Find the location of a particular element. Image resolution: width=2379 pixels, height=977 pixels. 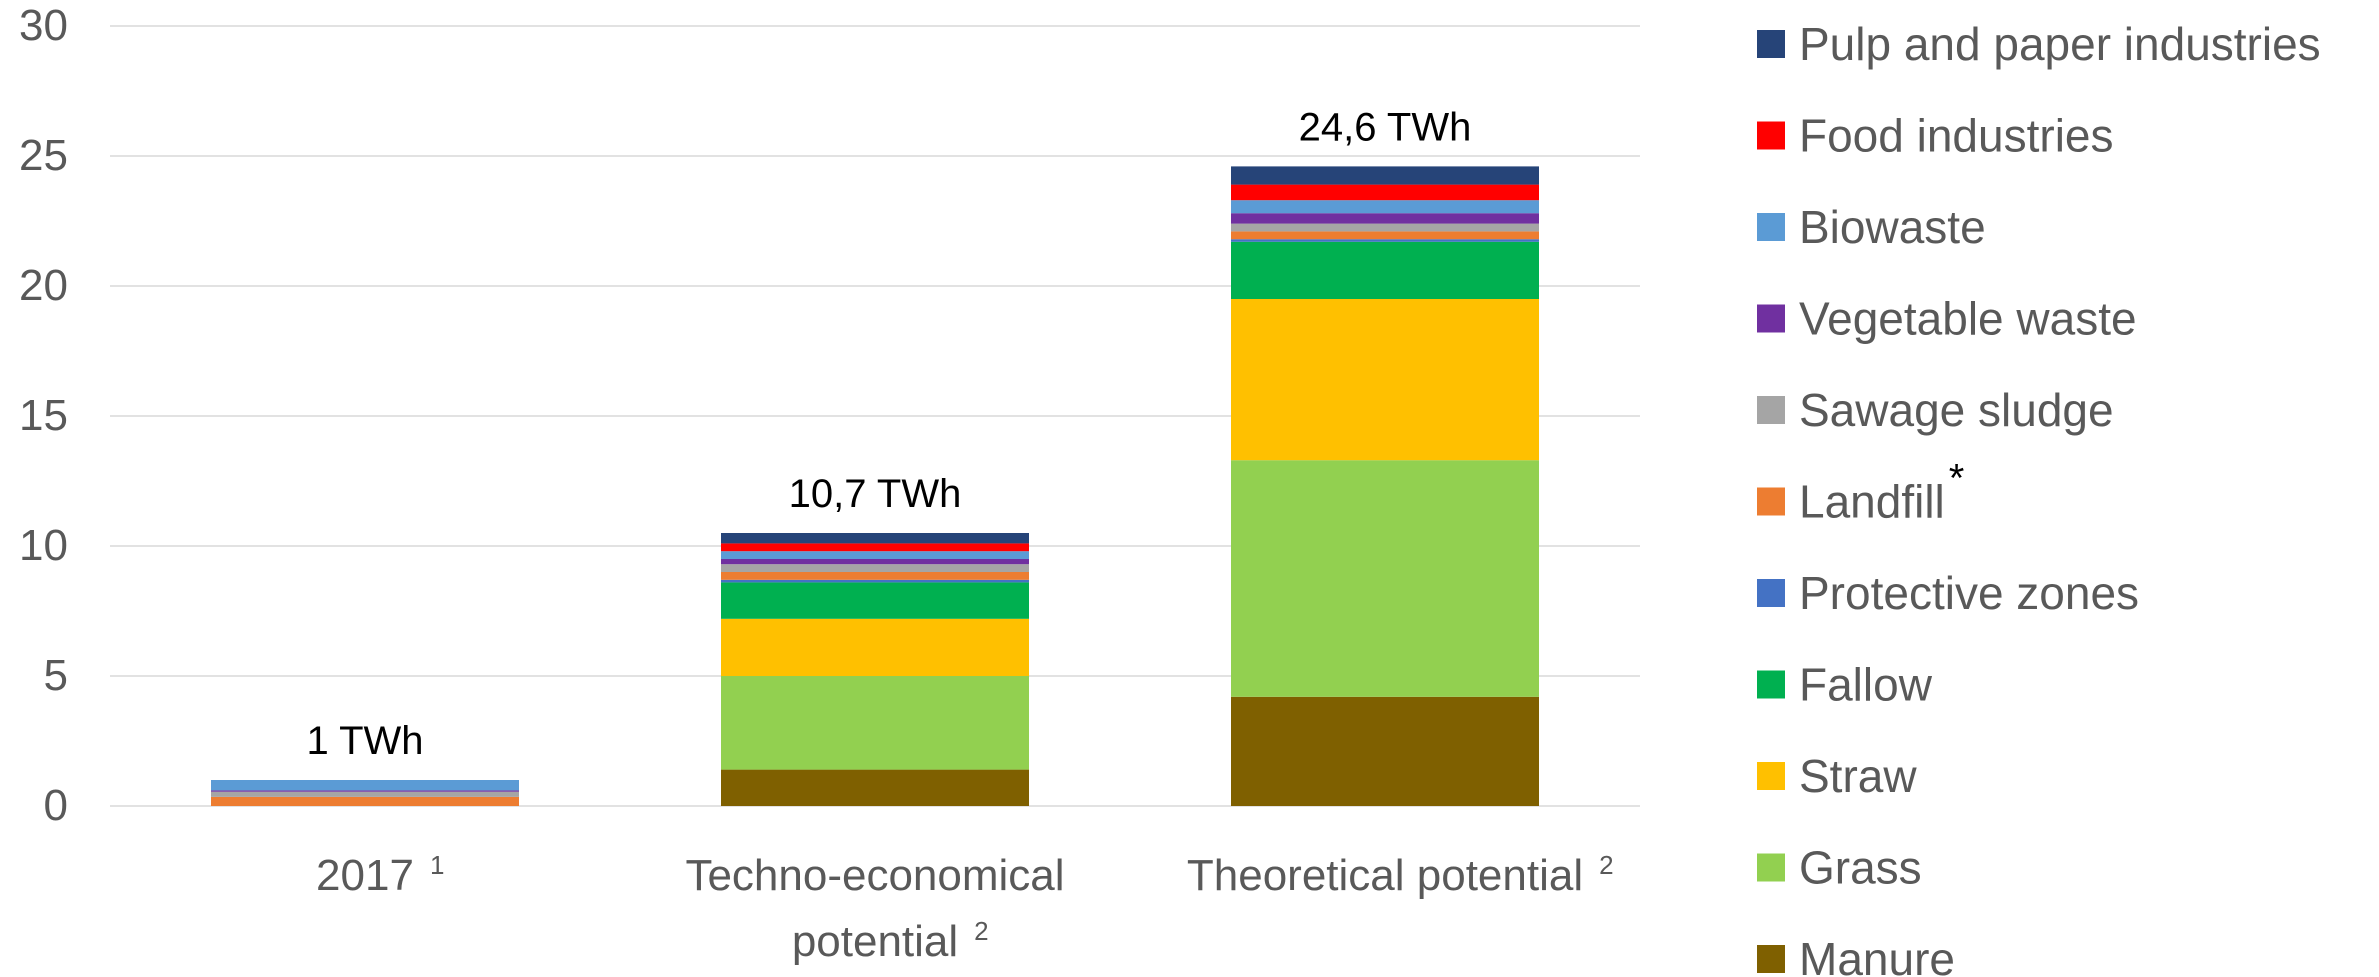

legend-label: Sawage sludge is located at coordinates (1956, 410).